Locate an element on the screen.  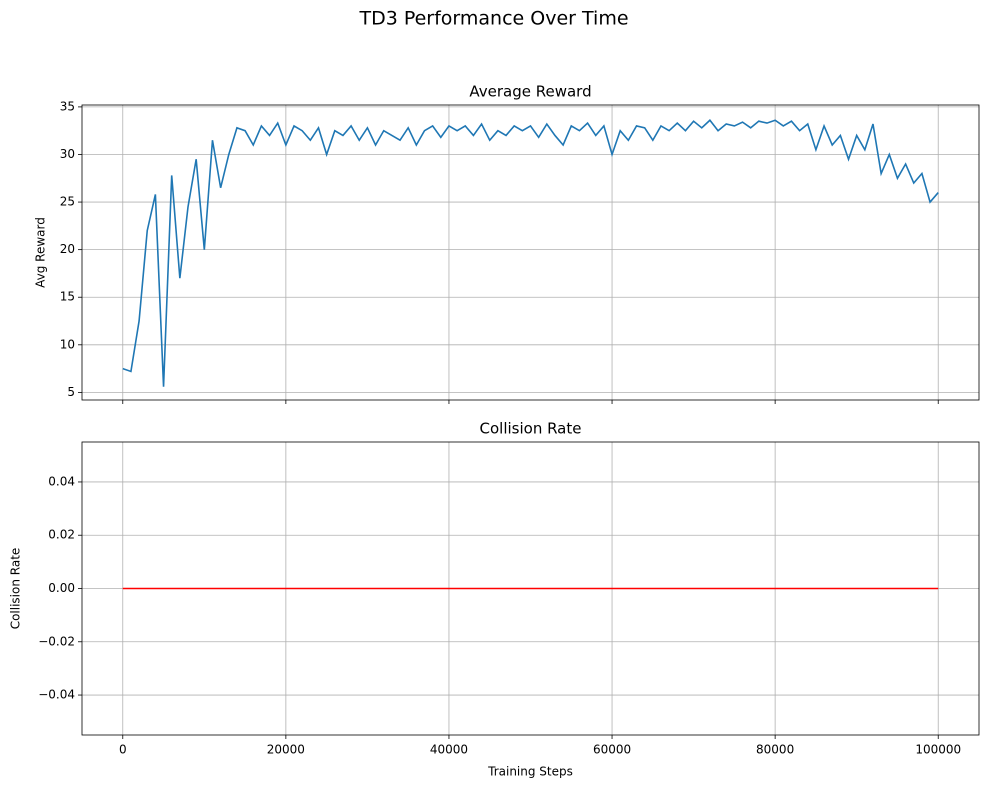
y-axis-label: Collision Rate is located at coordinates (16, 589).